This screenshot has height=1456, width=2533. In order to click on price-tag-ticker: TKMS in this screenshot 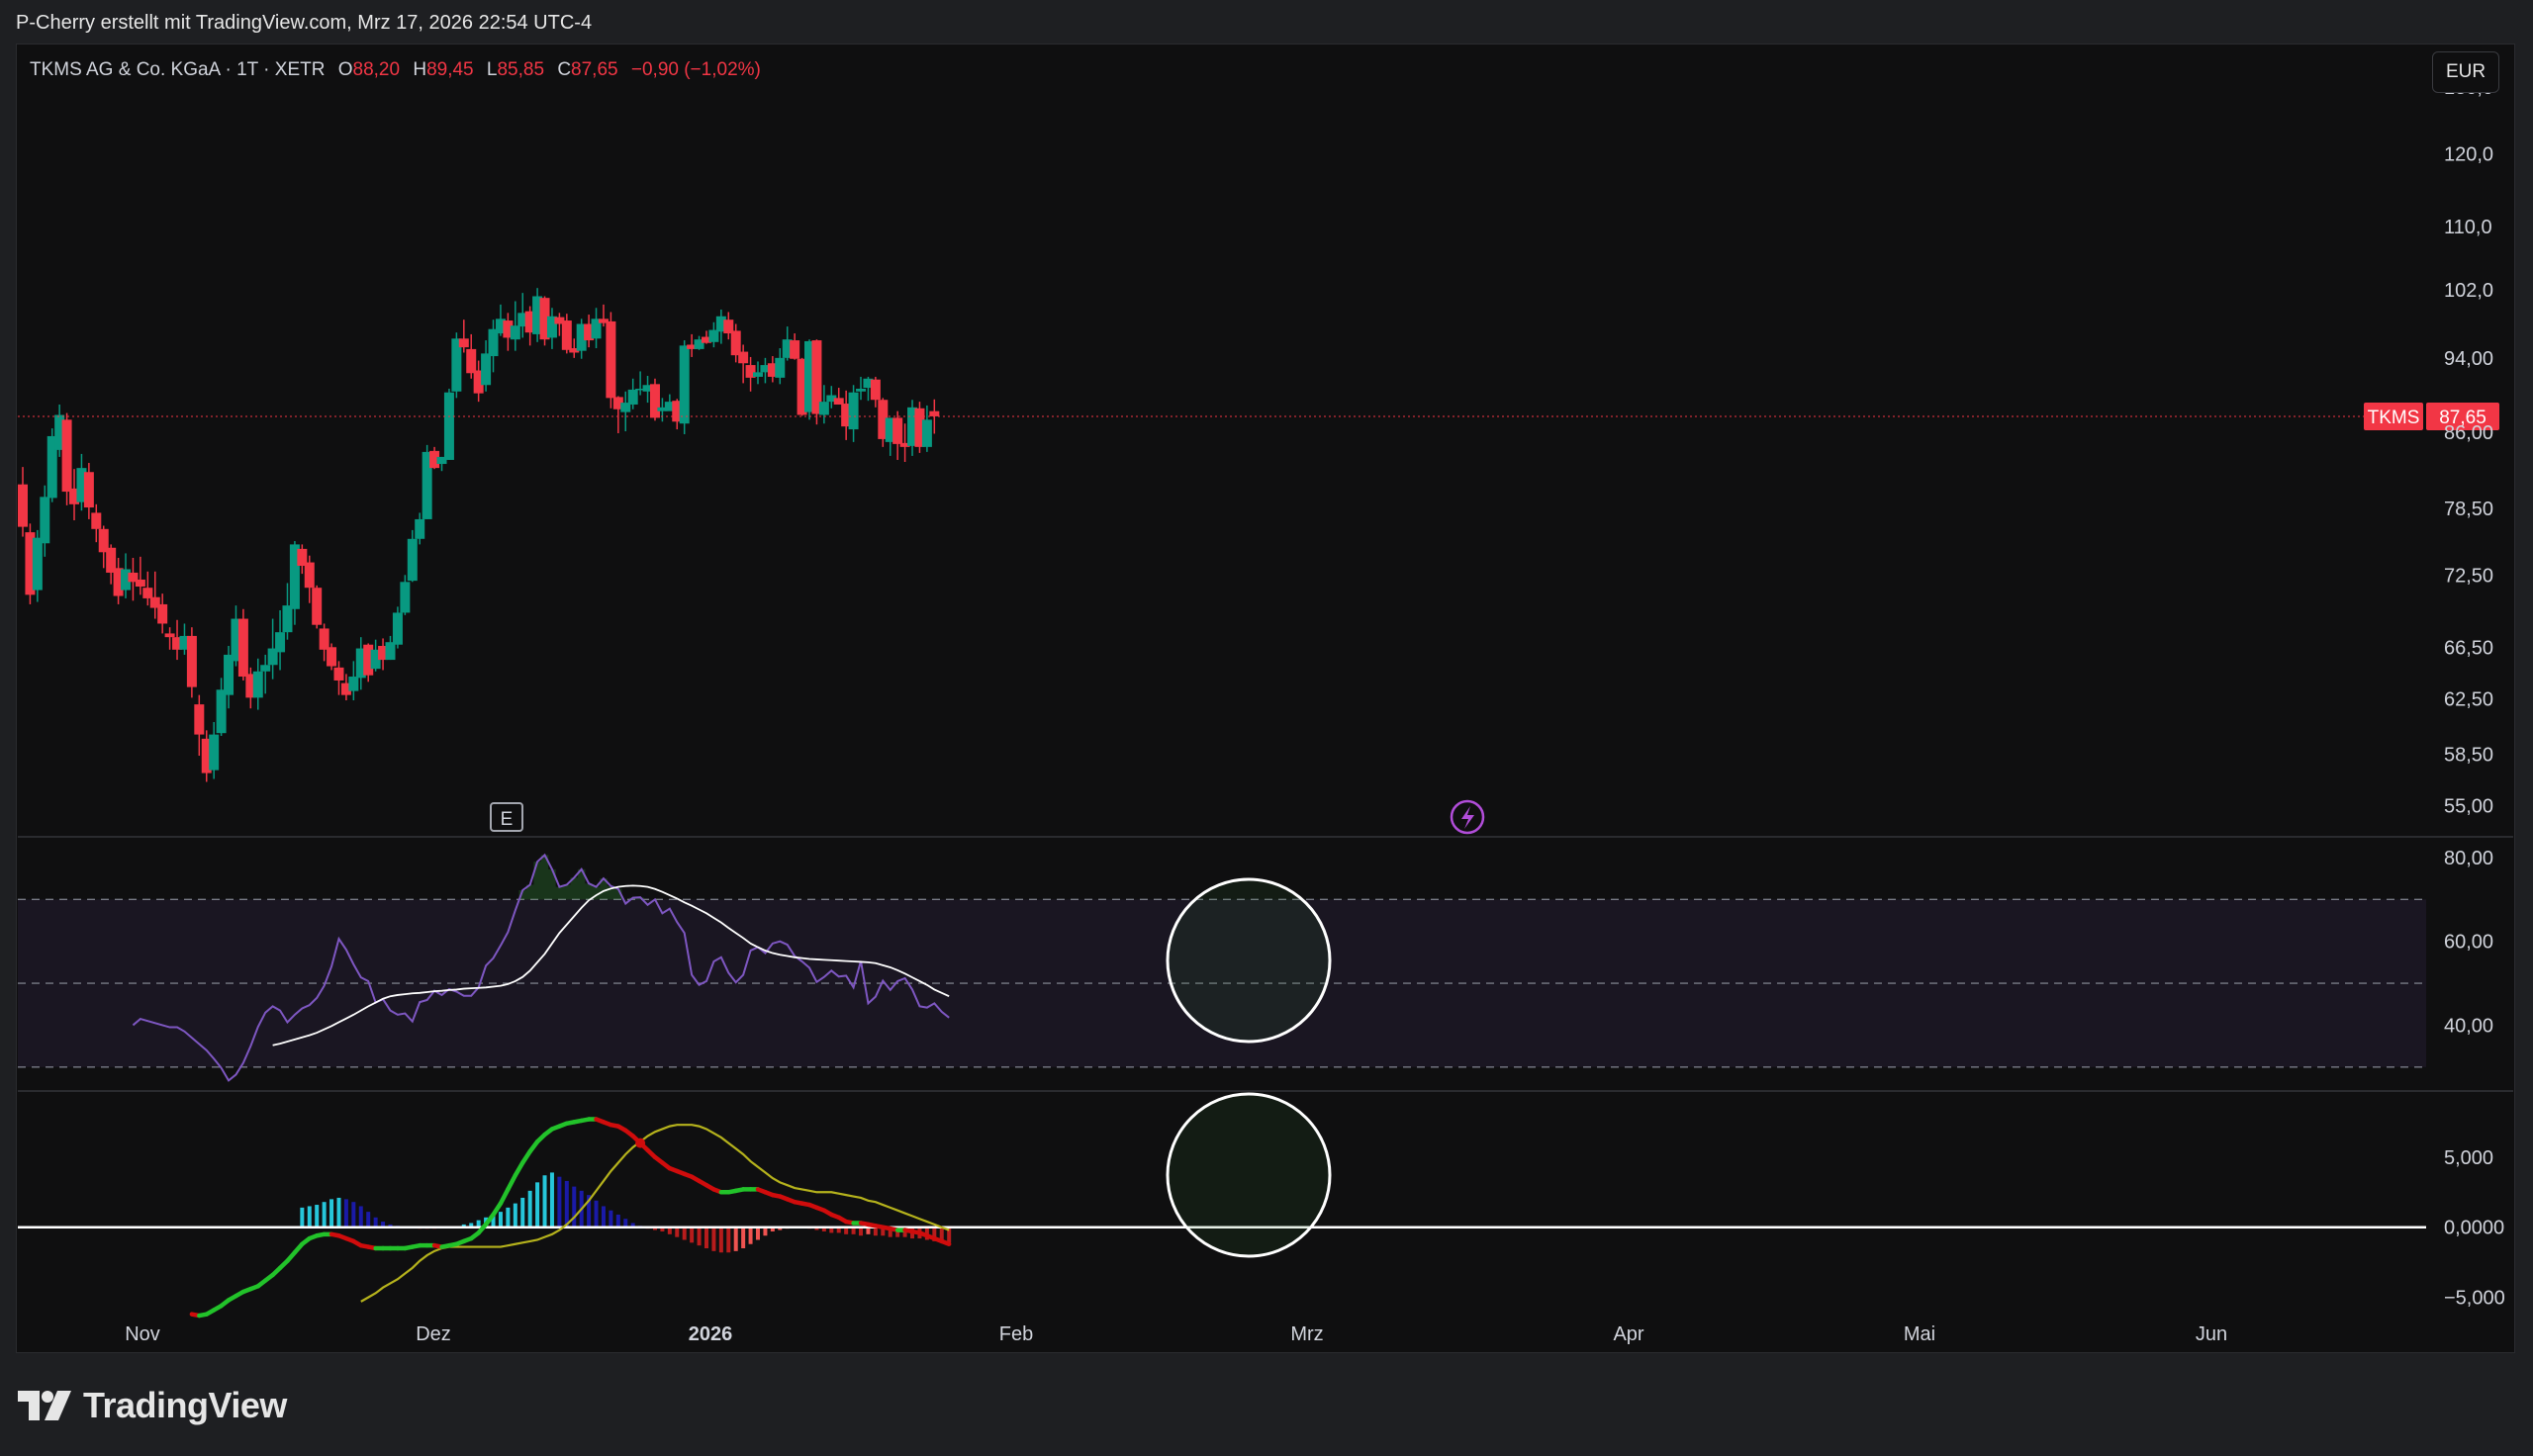, I will do `click(2394, 418)`.